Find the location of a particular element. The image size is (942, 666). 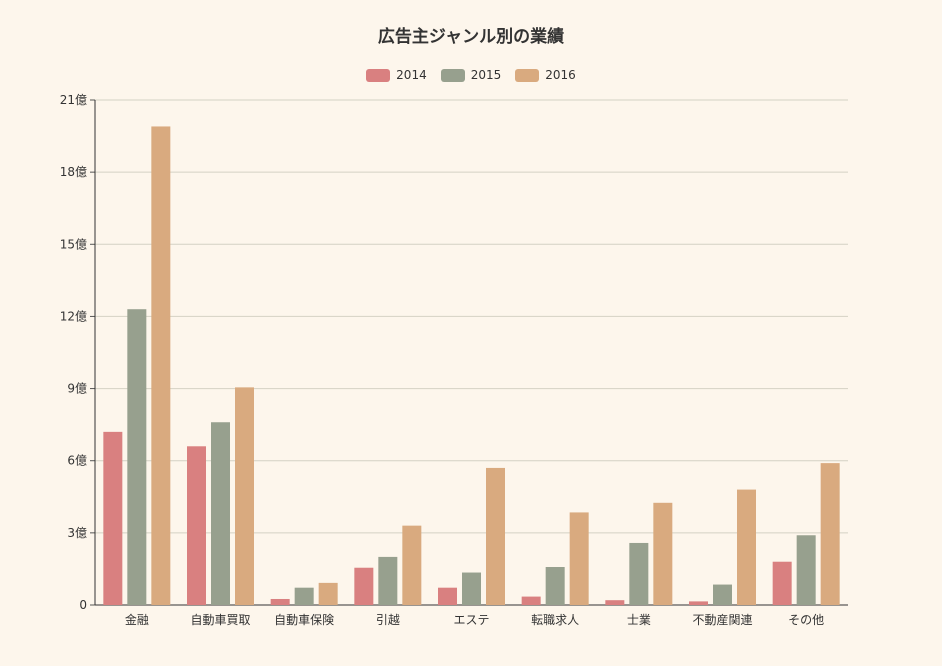

y-tick-label: 0 is located at coordinates (83, 605).